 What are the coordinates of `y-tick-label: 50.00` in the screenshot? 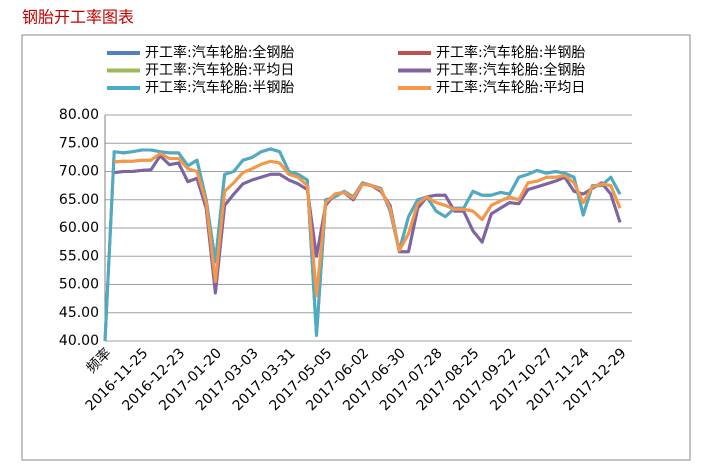 It's located at (79, 285).